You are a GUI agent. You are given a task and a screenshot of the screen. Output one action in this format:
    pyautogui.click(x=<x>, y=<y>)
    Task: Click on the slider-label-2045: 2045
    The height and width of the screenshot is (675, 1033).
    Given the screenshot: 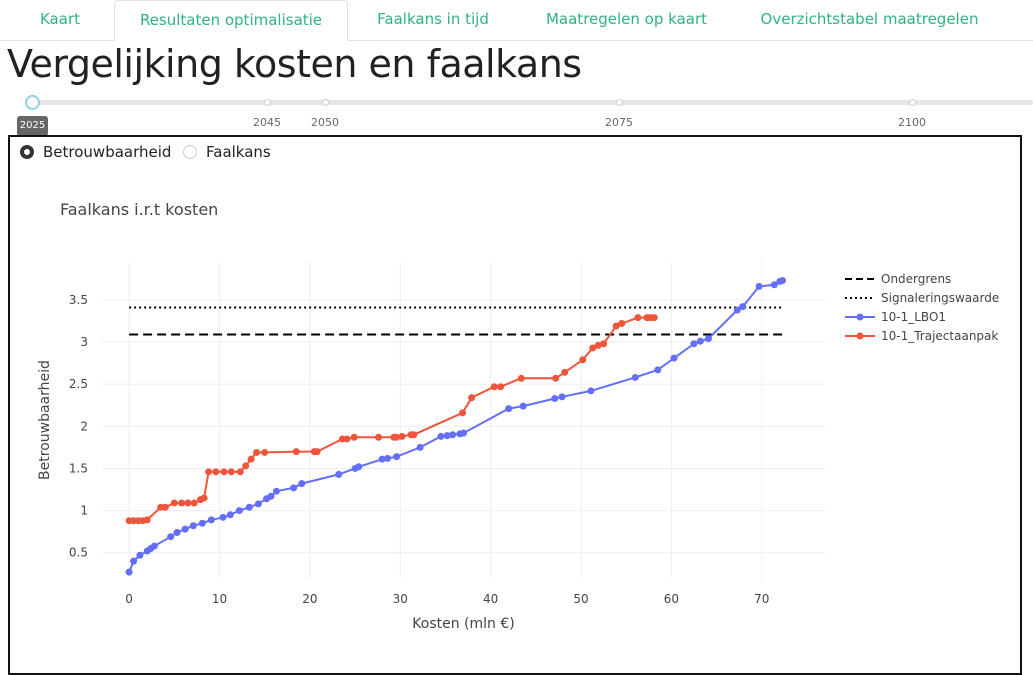 What is the action you would take?
    pyautogui.click(x=267, y=122)
    